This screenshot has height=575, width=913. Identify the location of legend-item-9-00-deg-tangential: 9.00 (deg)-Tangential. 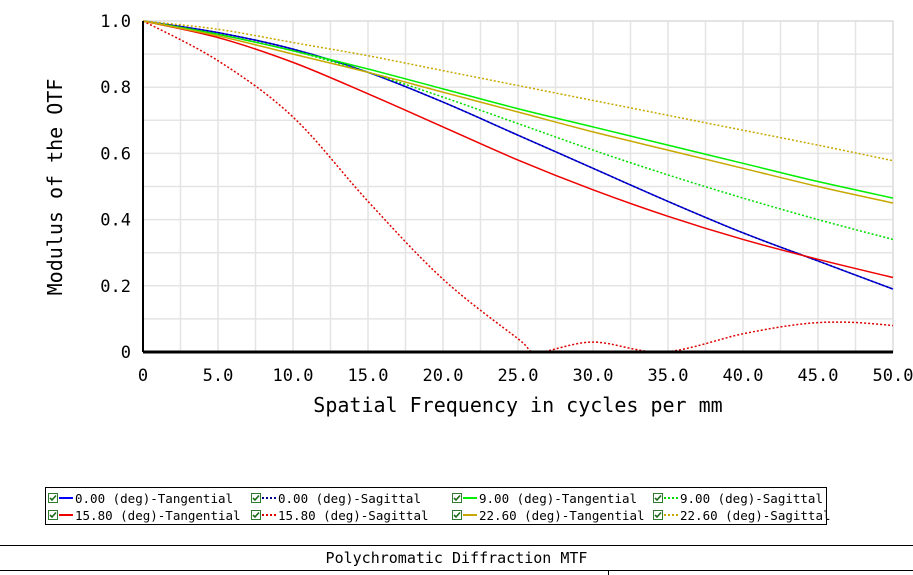
(544, 498).